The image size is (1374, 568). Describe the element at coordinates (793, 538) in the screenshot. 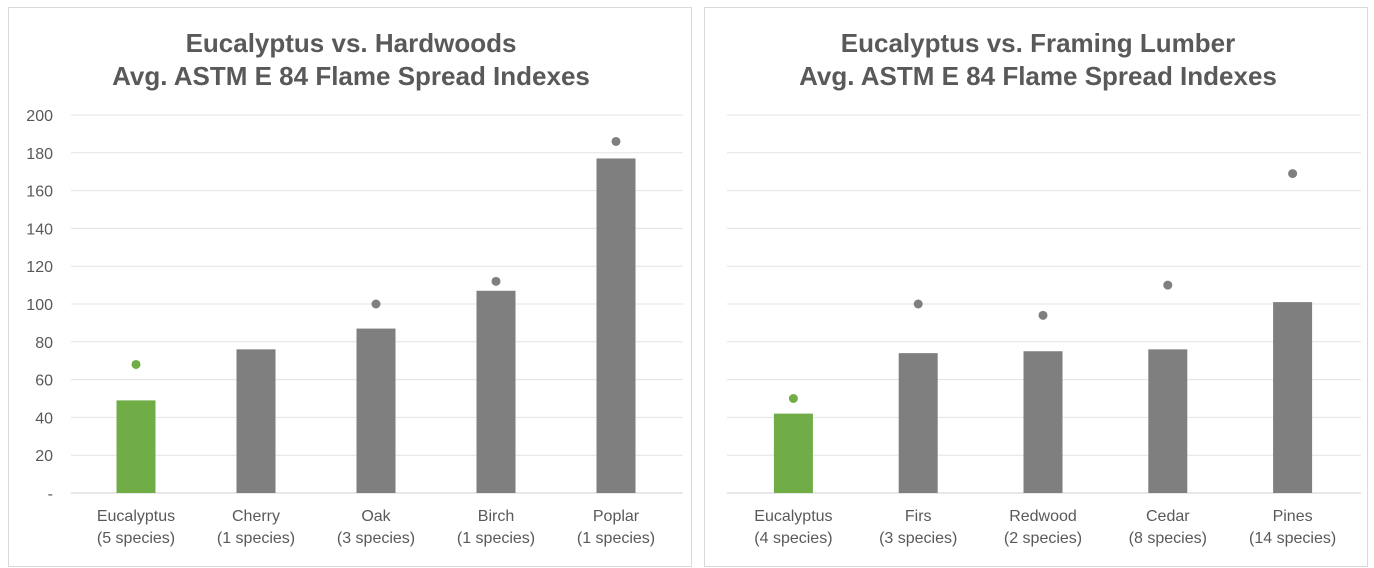

I see `category-sublabel: (4 species)` at that location.